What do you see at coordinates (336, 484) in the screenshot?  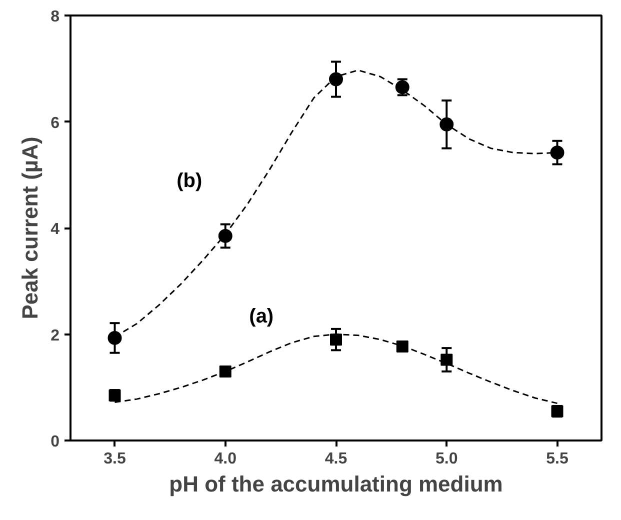 I see `x-axis-title: pH of the accumulating medium` at bounding box center [336, 484].